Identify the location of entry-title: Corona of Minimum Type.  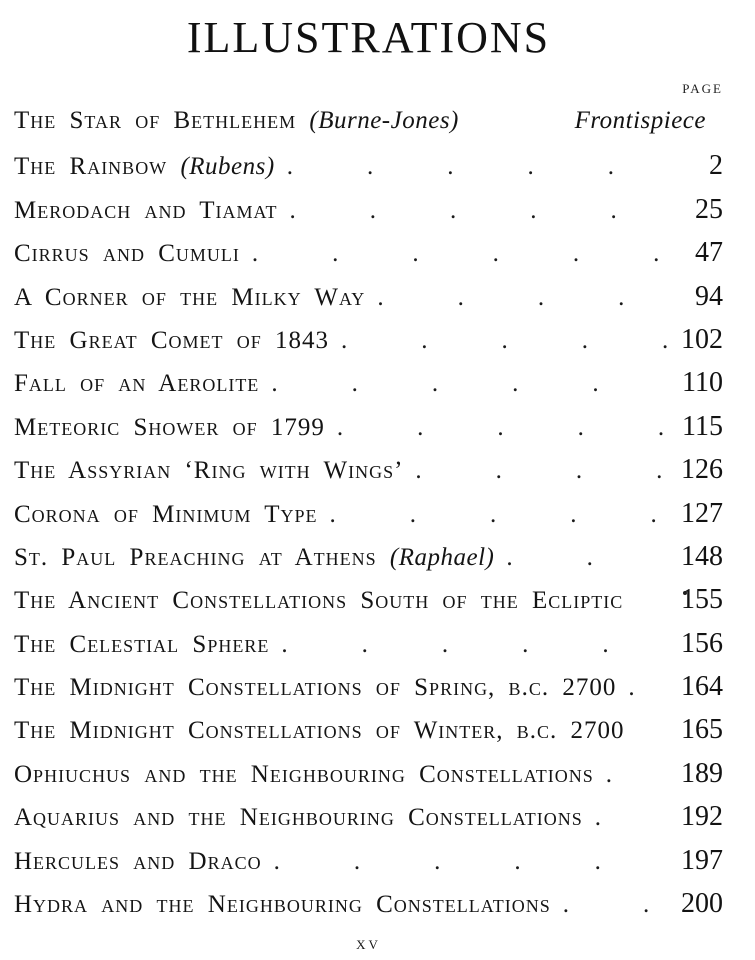
(166, 515).